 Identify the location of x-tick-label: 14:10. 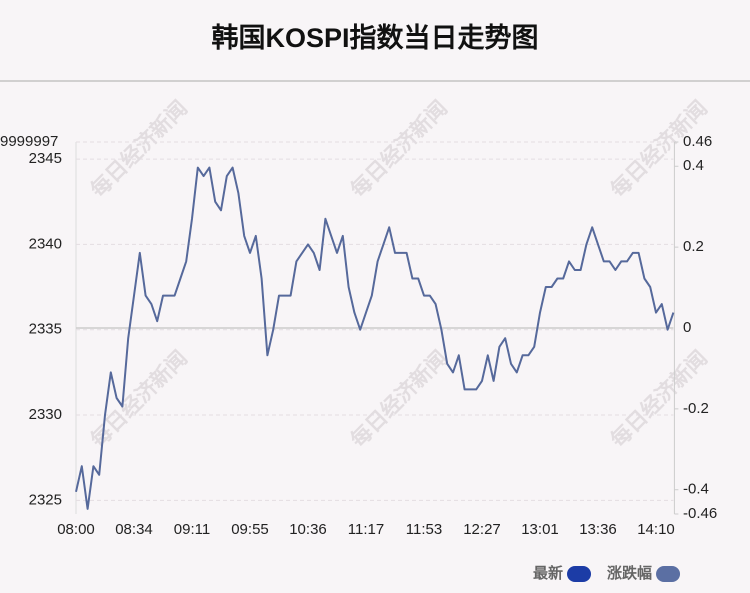
(656, 529).